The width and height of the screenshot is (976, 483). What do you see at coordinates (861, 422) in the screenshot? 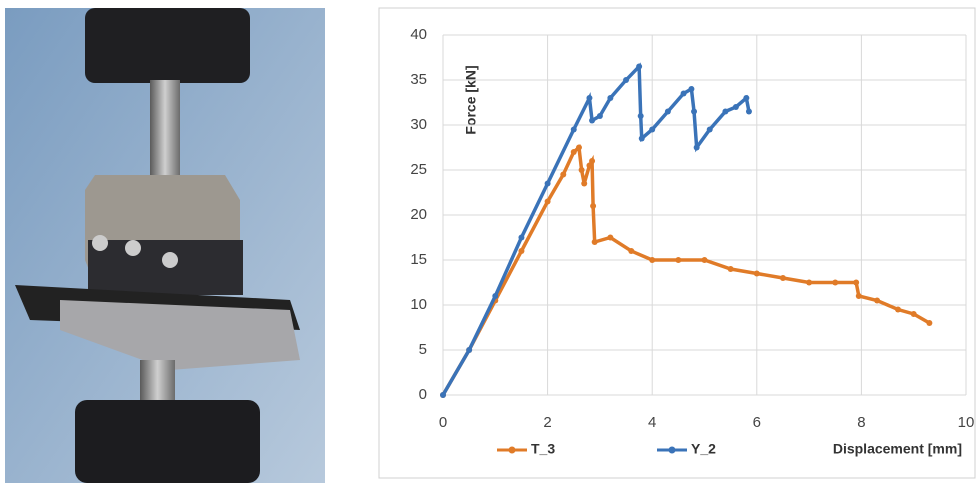
I see `x-tick-label: 8` at bounding box center [861, 422].